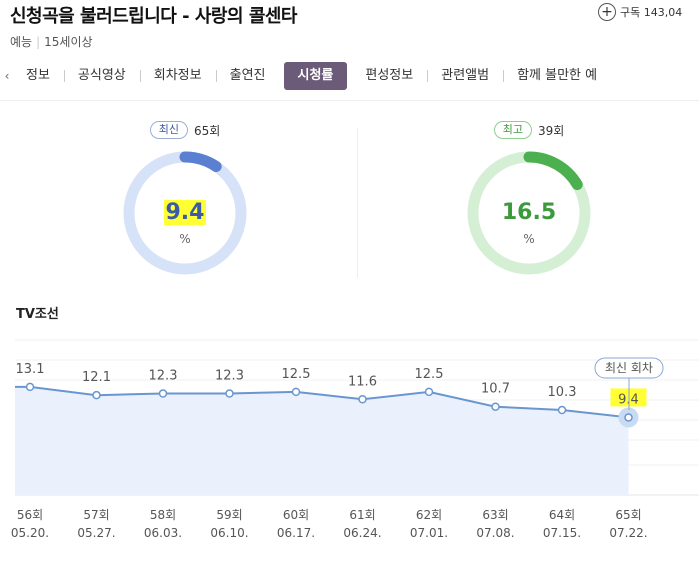  What do you see at coordinates (21, 42) in the screenshot?
I see `genre-link: 예능` at bounding box center [21, 42].